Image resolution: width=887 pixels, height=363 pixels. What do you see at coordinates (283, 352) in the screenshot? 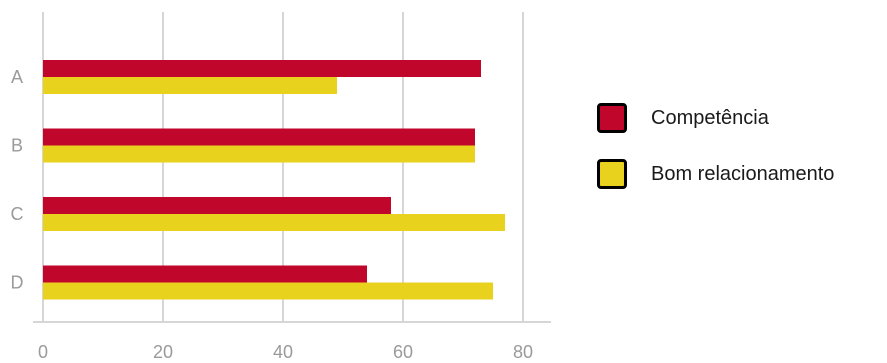
I see `x-tick-label: 40` at bounding box center [283, 352].